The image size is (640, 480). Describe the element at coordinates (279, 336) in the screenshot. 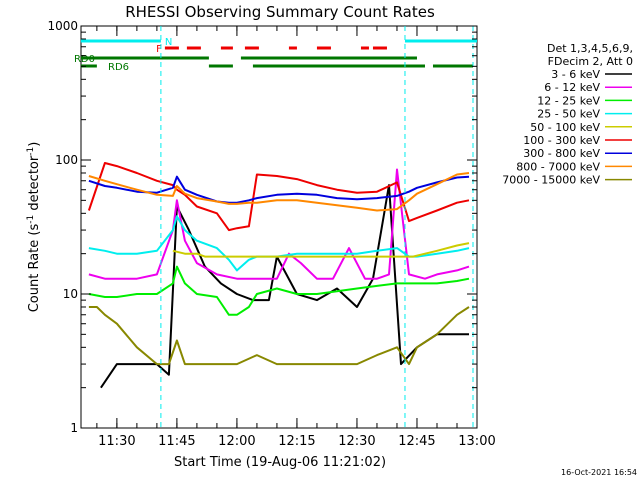

I see `series-line-7000-15000-kev` at that location.